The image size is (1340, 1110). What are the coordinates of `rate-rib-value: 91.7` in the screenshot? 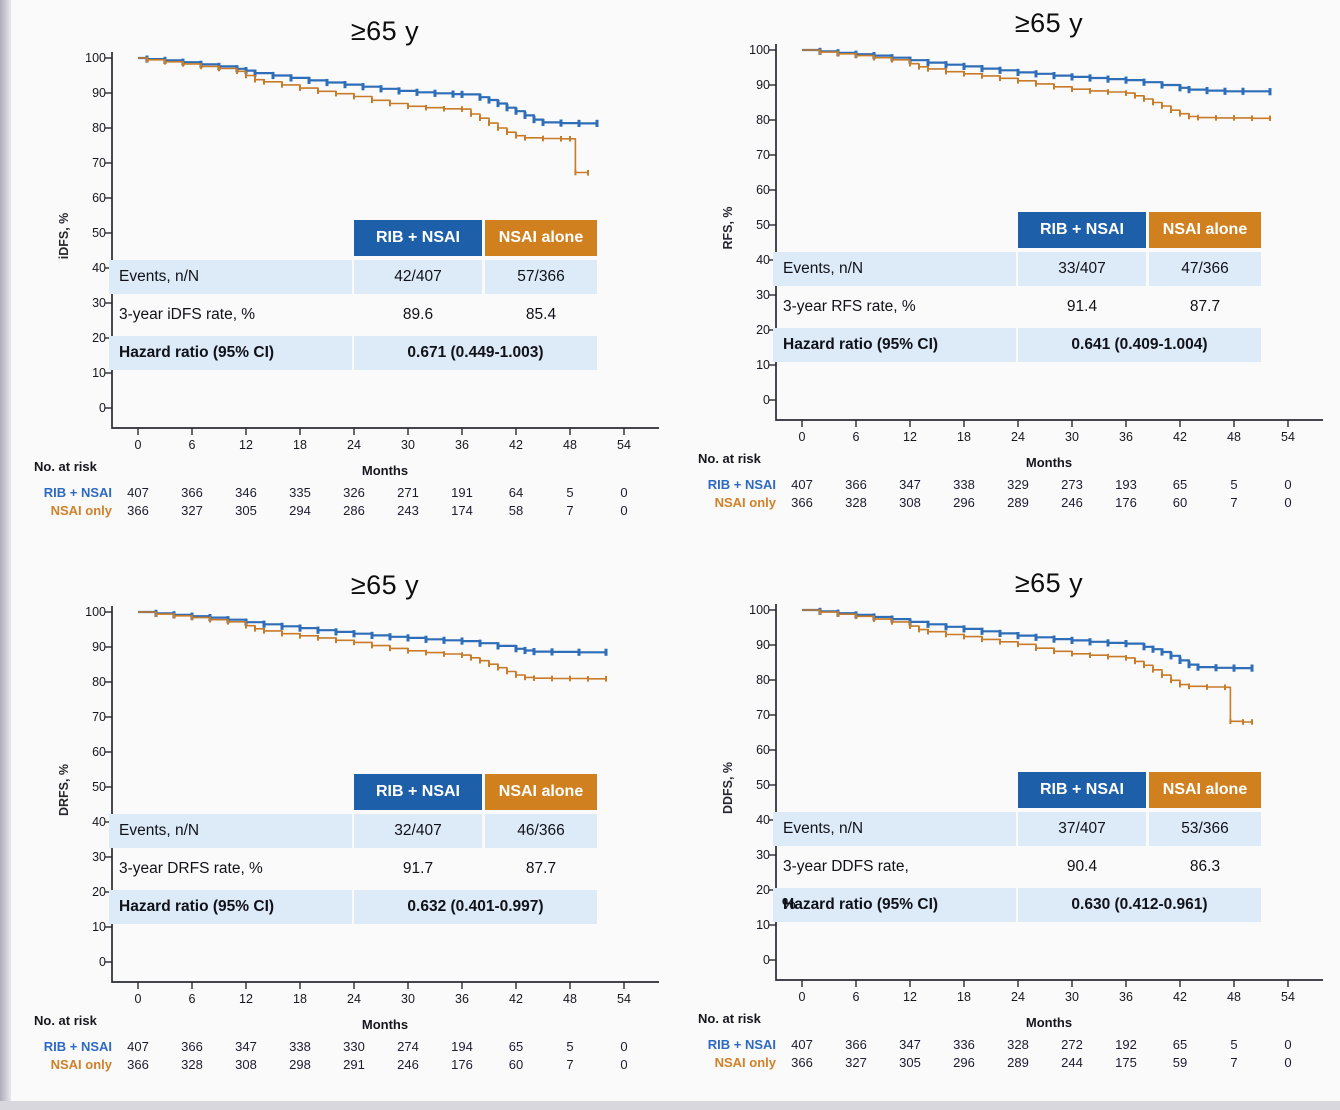 It's located at (418, 868).